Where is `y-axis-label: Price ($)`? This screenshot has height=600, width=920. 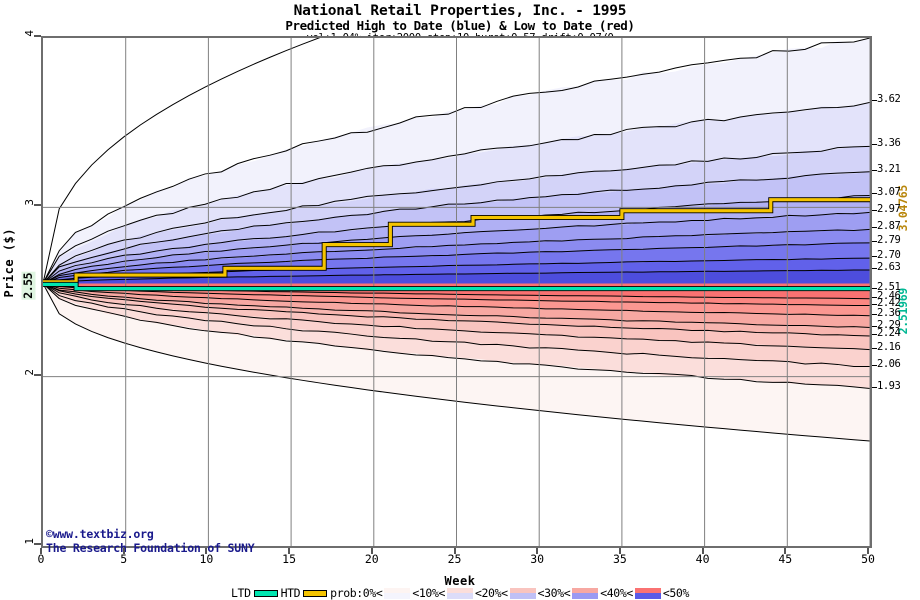 y-axis-label: Price ($) is located at coordinates (9, 263).